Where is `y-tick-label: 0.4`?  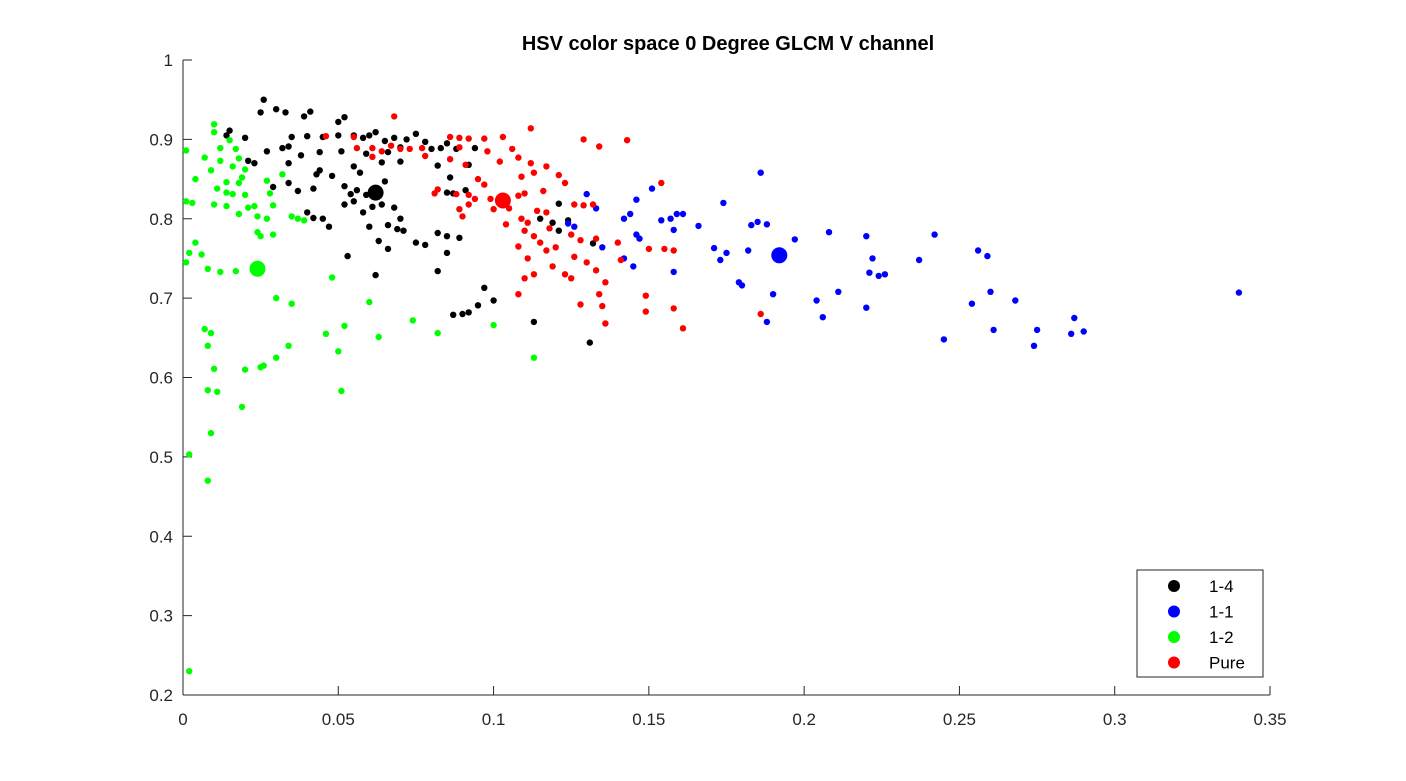
y-tick-label: 0.4 is located at coordinates (161, 536).